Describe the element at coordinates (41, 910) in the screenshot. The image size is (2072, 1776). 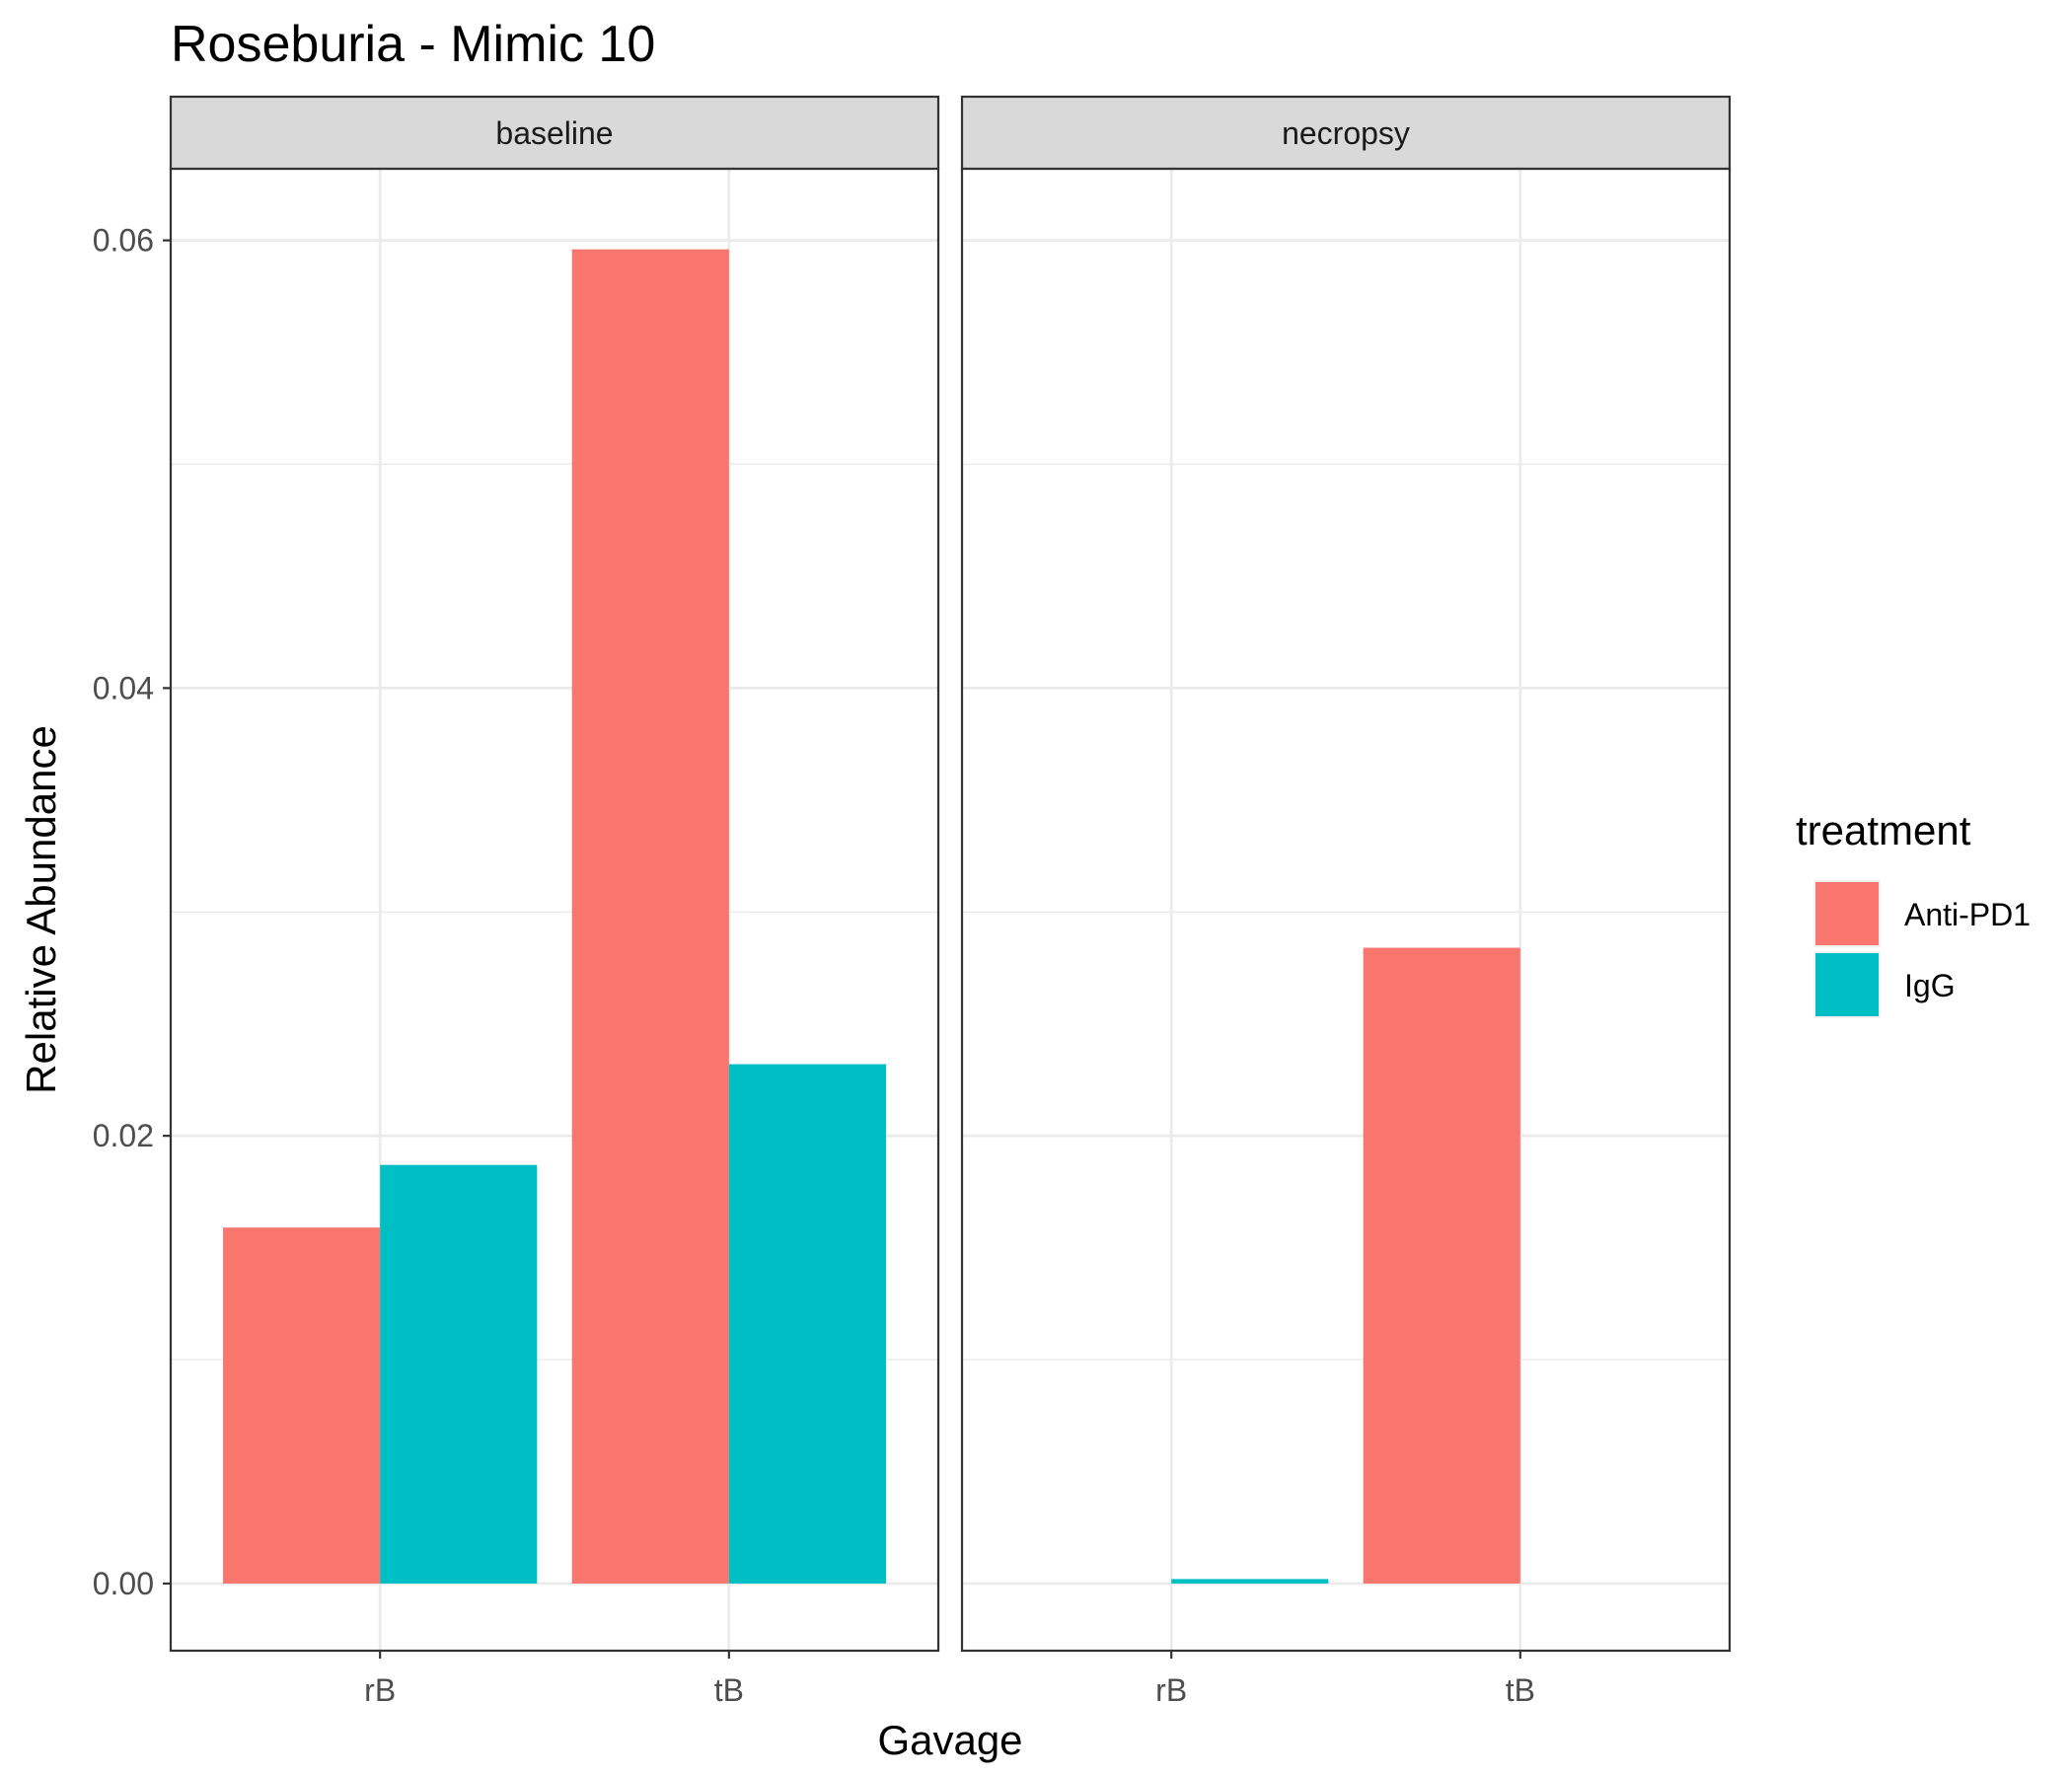
I see `y-axis-title: Relative Abundance` at that location.